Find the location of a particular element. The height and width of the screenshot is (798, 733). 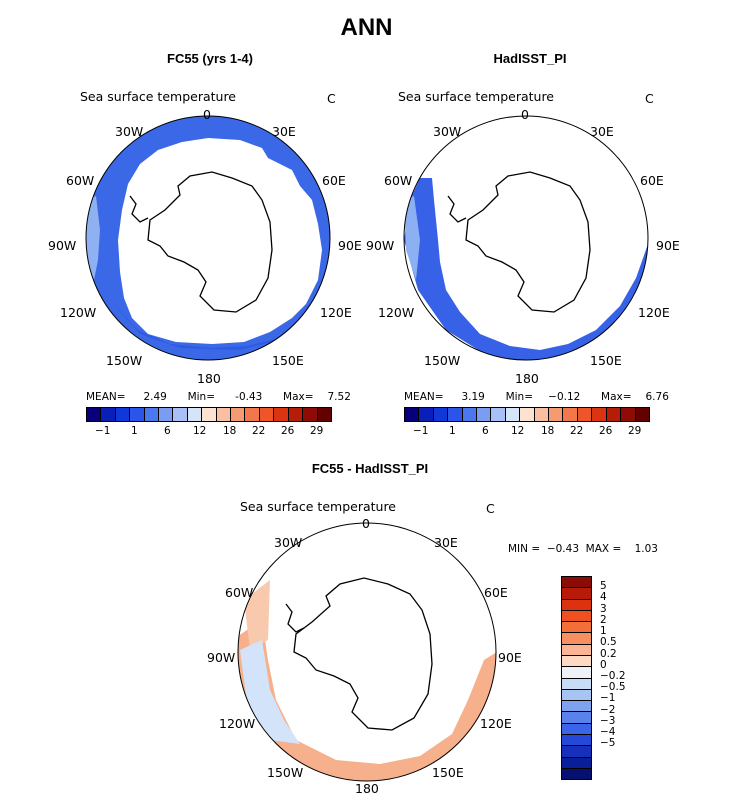

tick: 0 is located at coordinates (603, 664).